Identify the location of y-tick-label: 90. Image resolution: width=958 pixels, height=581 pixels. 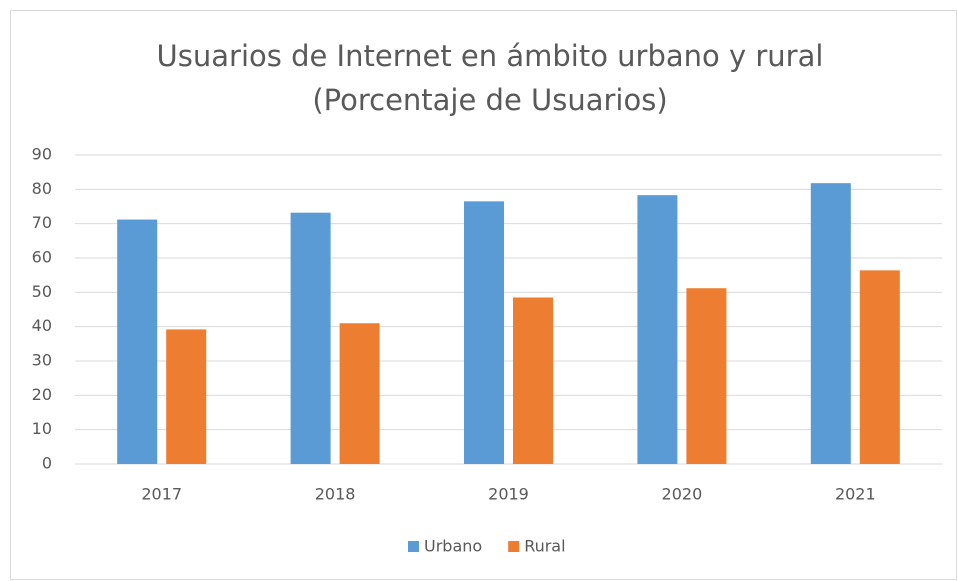
(42, 154).